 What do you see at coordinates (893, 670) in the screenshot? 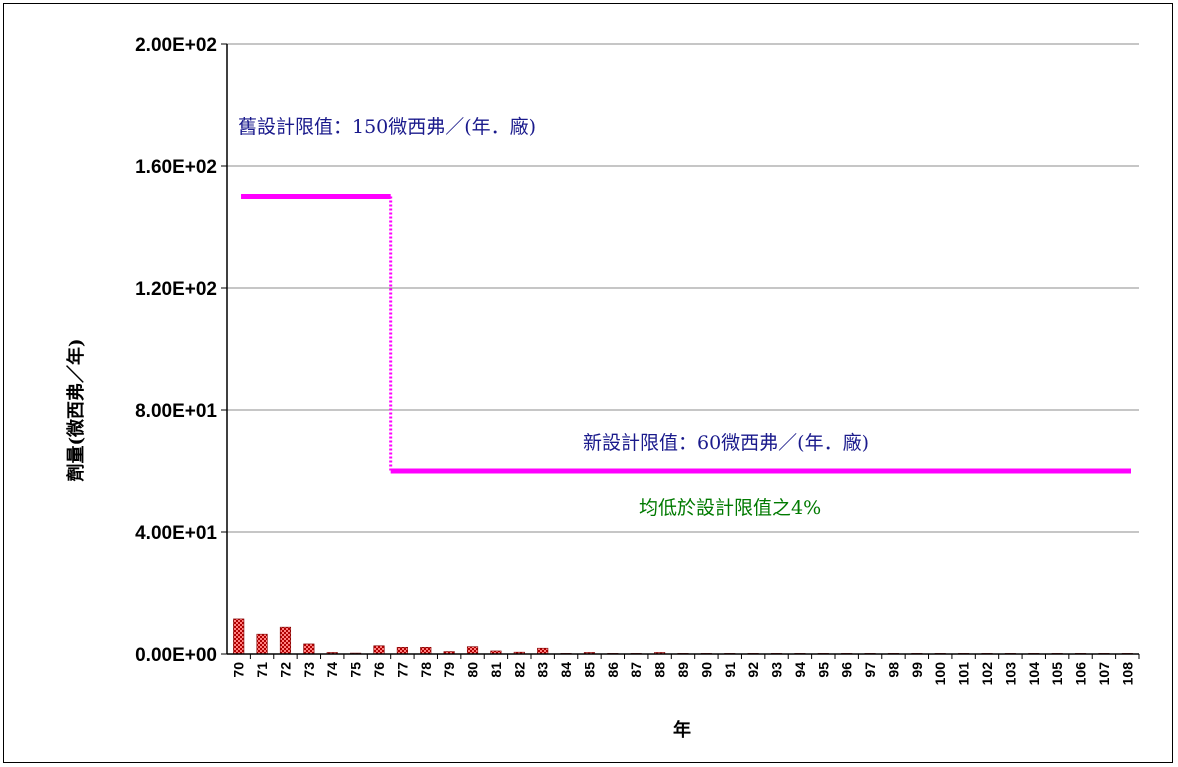
I see `x-tick-label: 98` at bounding box center [893, 670].